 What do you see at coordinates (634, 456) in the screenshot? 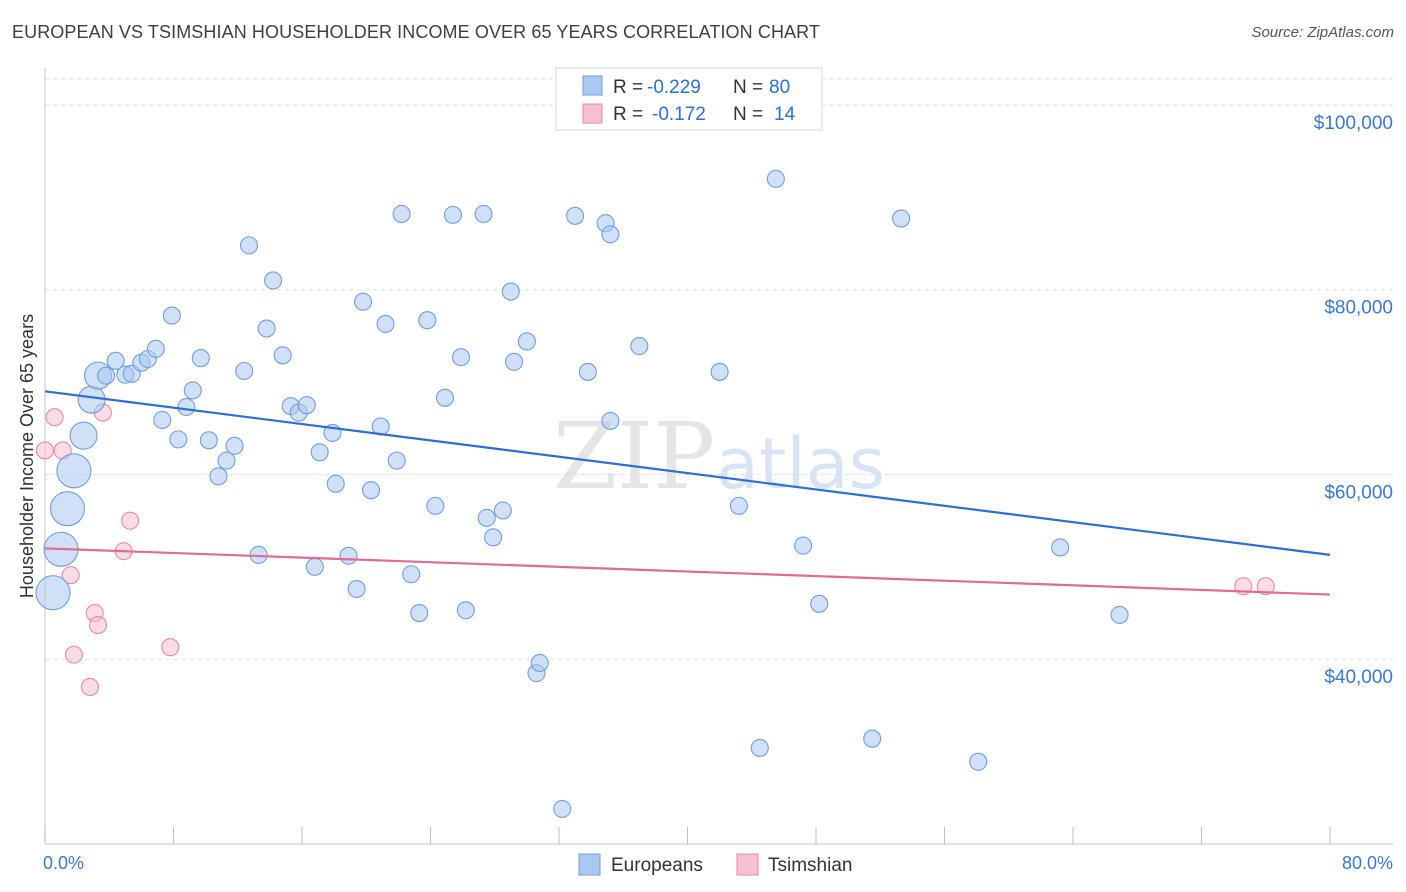
I see `watermark-zip: ZIP` at bounding box center [634, 456].